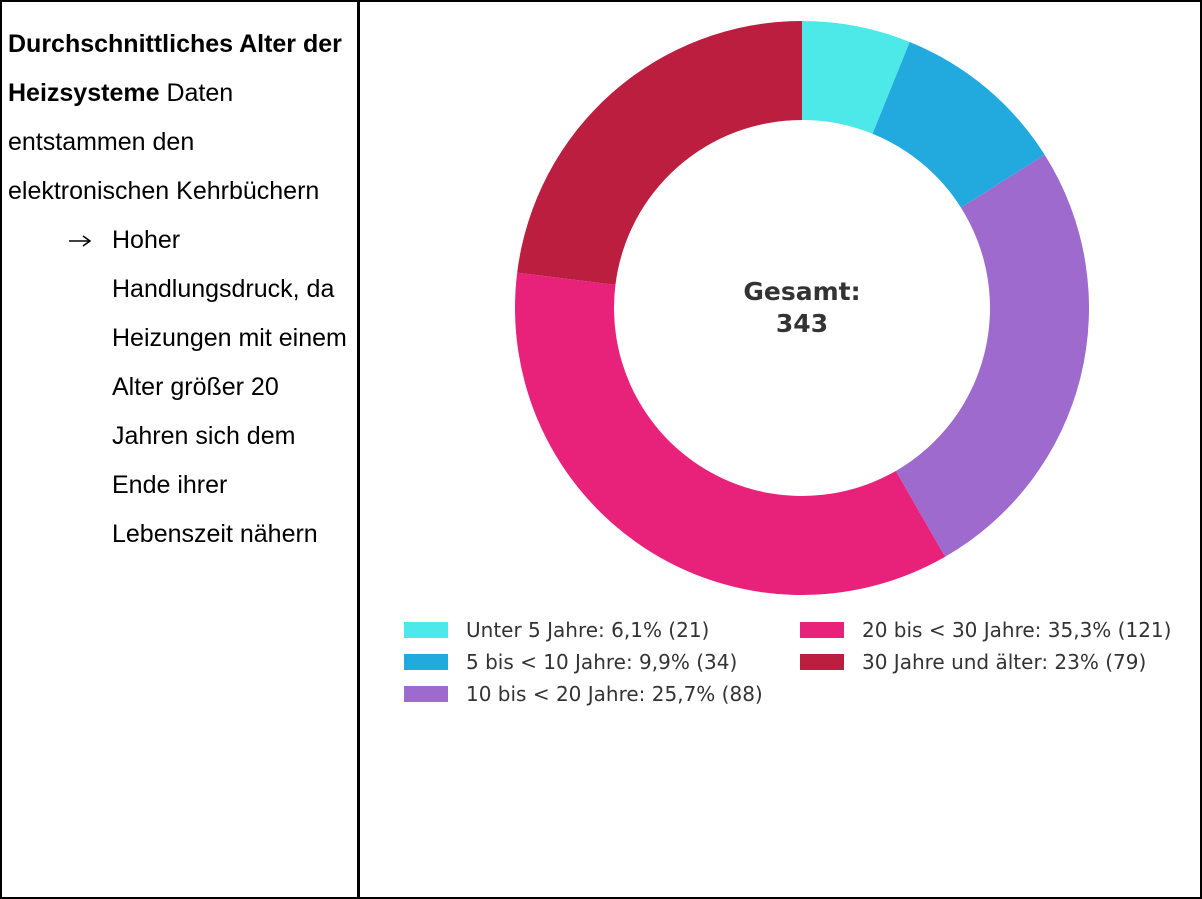 Image resolution: width=1202 pixels, height=899 pixels. What do you see at coordinates (358, 449) in the screenshot?
I see `cell-divider` at bounding box center [358, 449].